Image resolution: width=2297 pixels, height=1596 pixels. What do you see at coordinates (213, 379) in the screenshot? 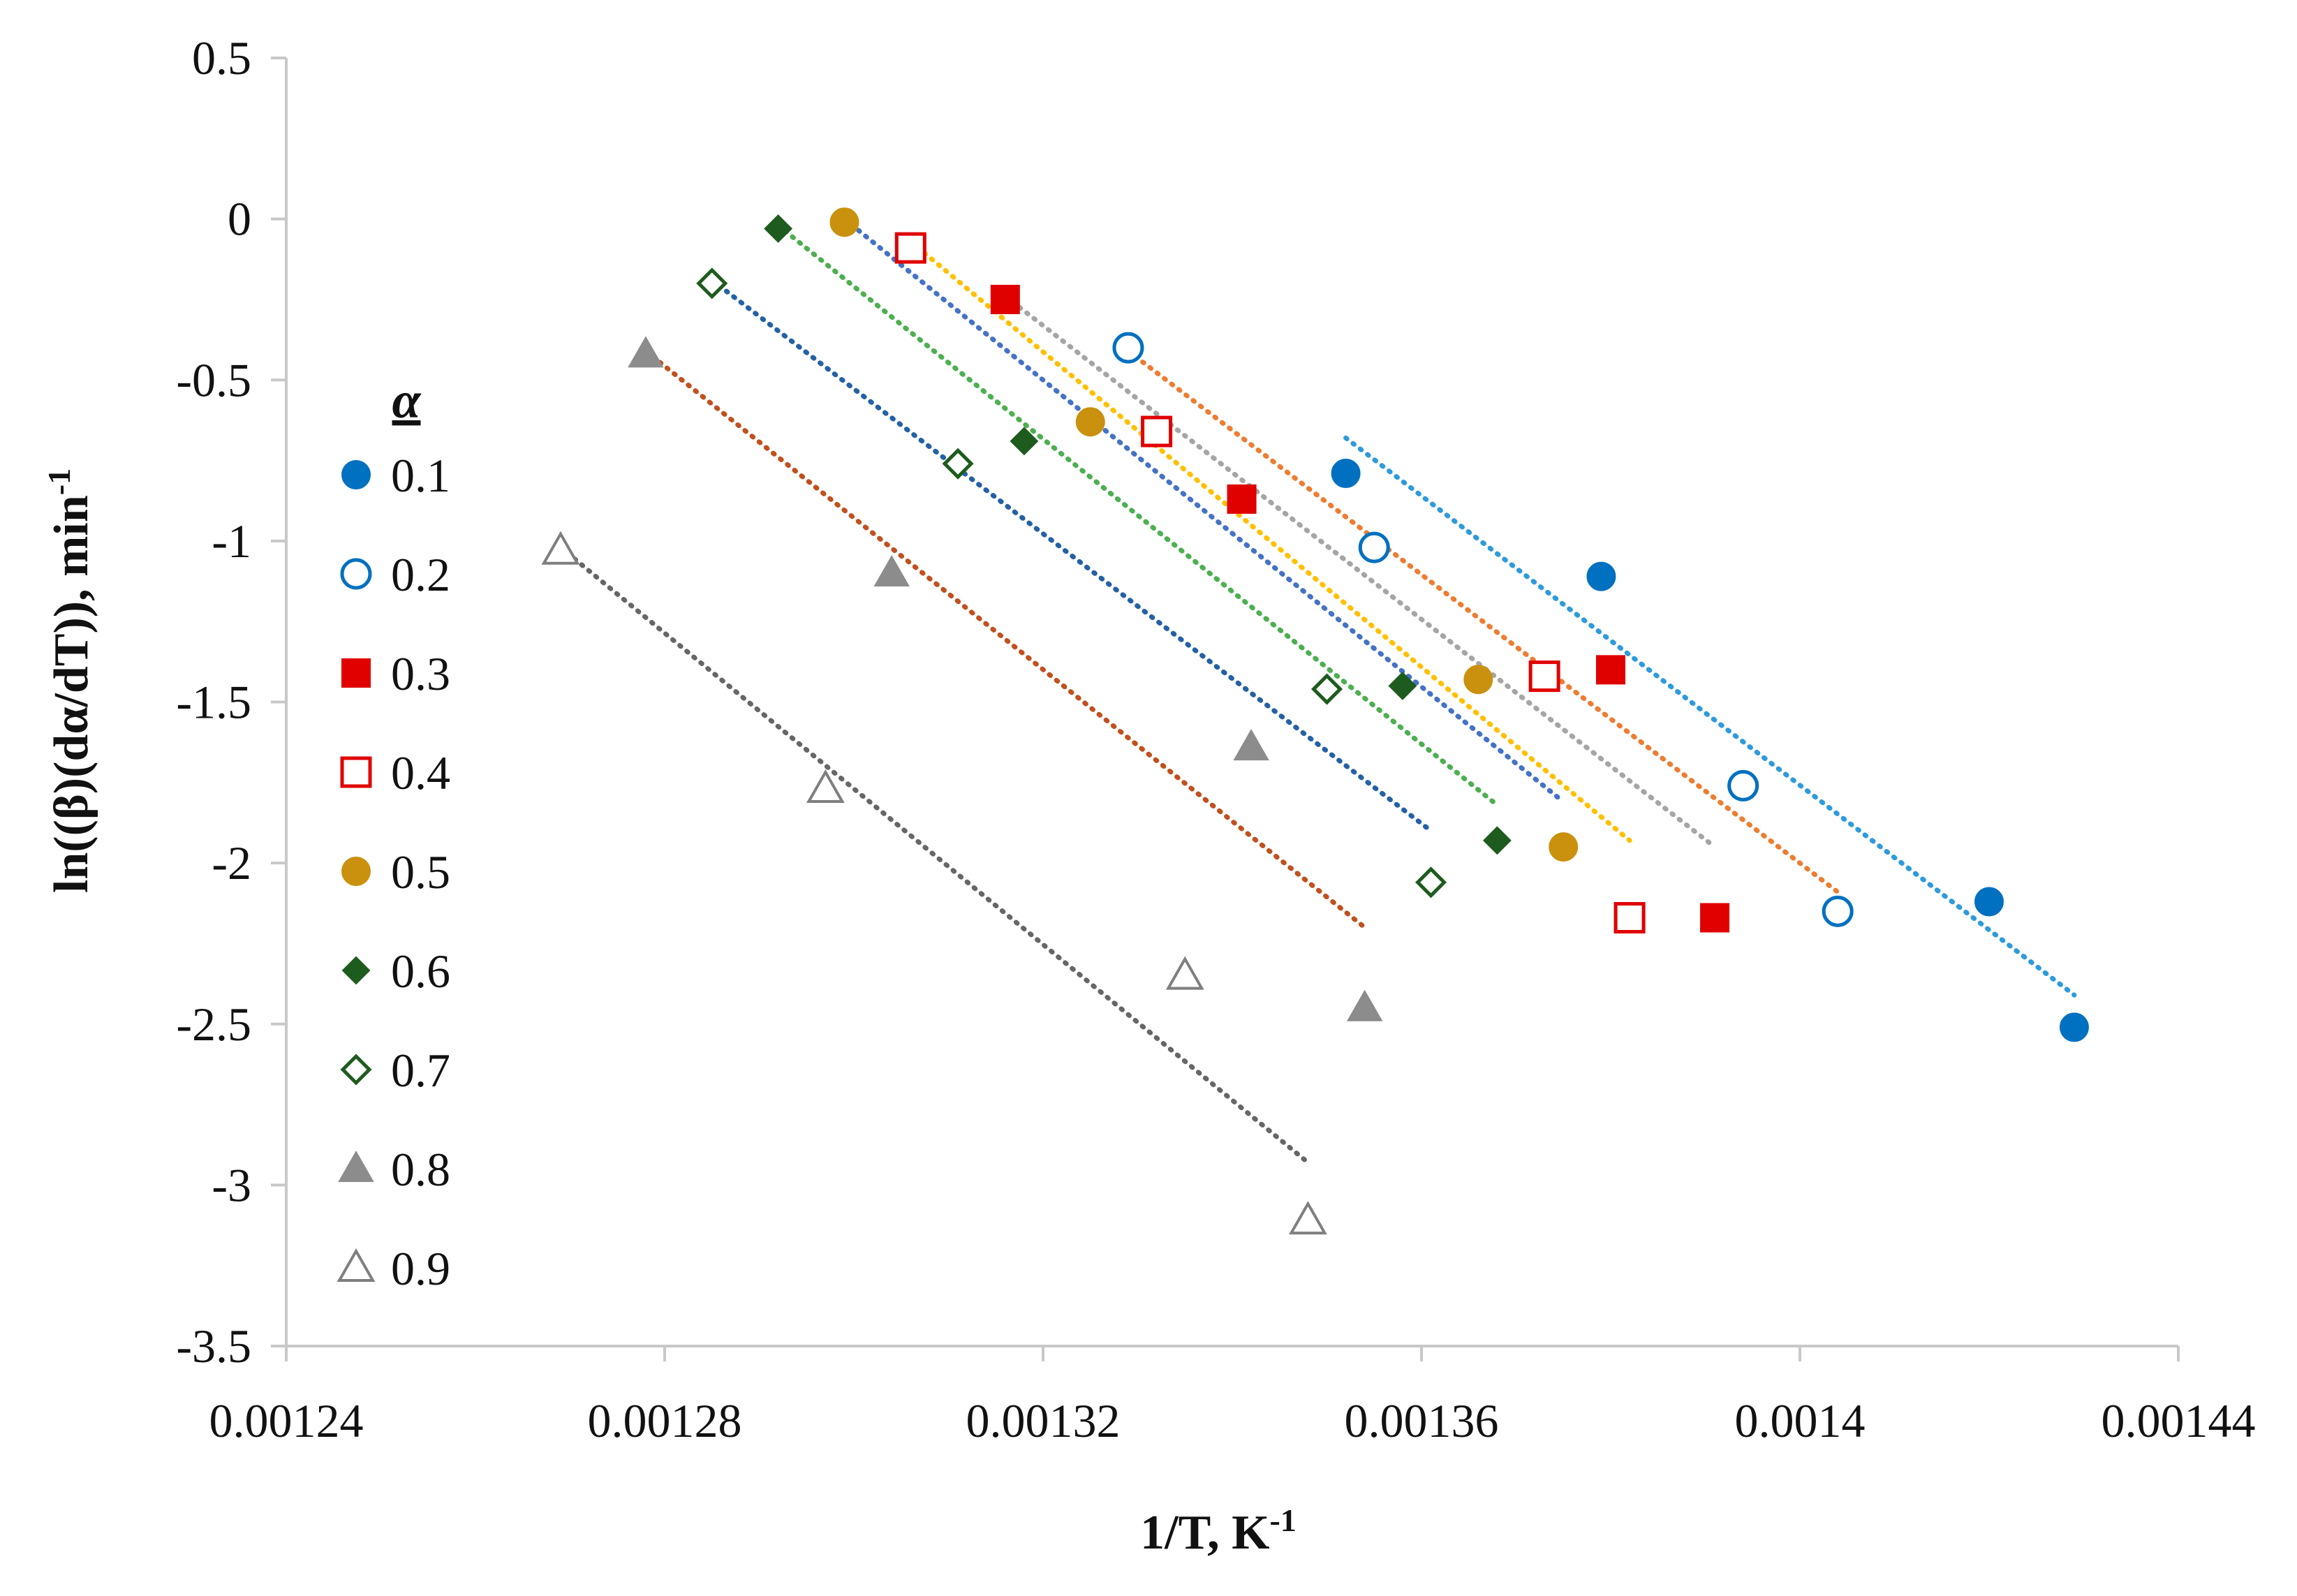
I see `y-tick-label: -0.5` at bounding box center [213, 379].